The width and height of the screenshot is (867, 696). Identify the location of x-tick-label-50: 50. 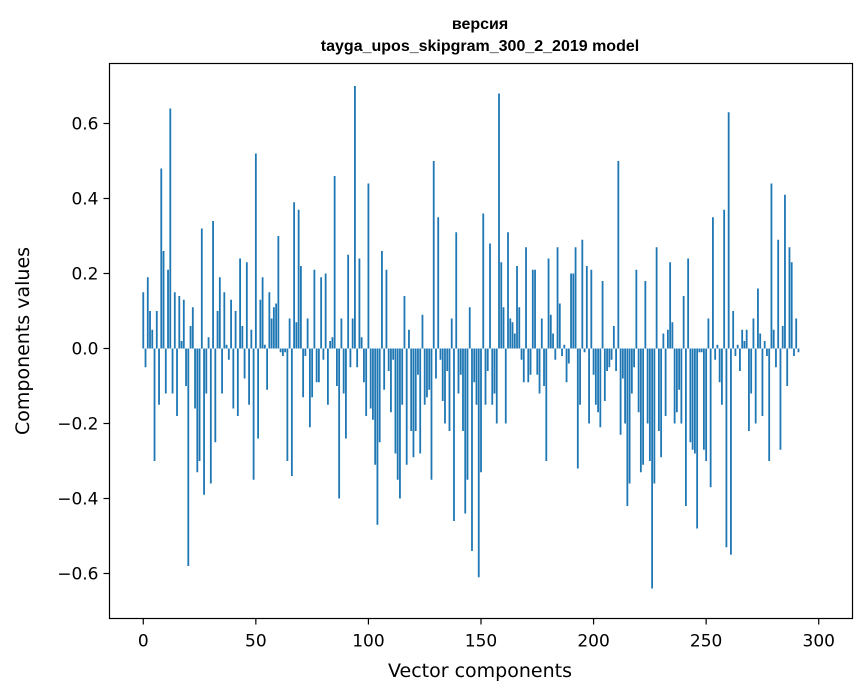
(256, 642).